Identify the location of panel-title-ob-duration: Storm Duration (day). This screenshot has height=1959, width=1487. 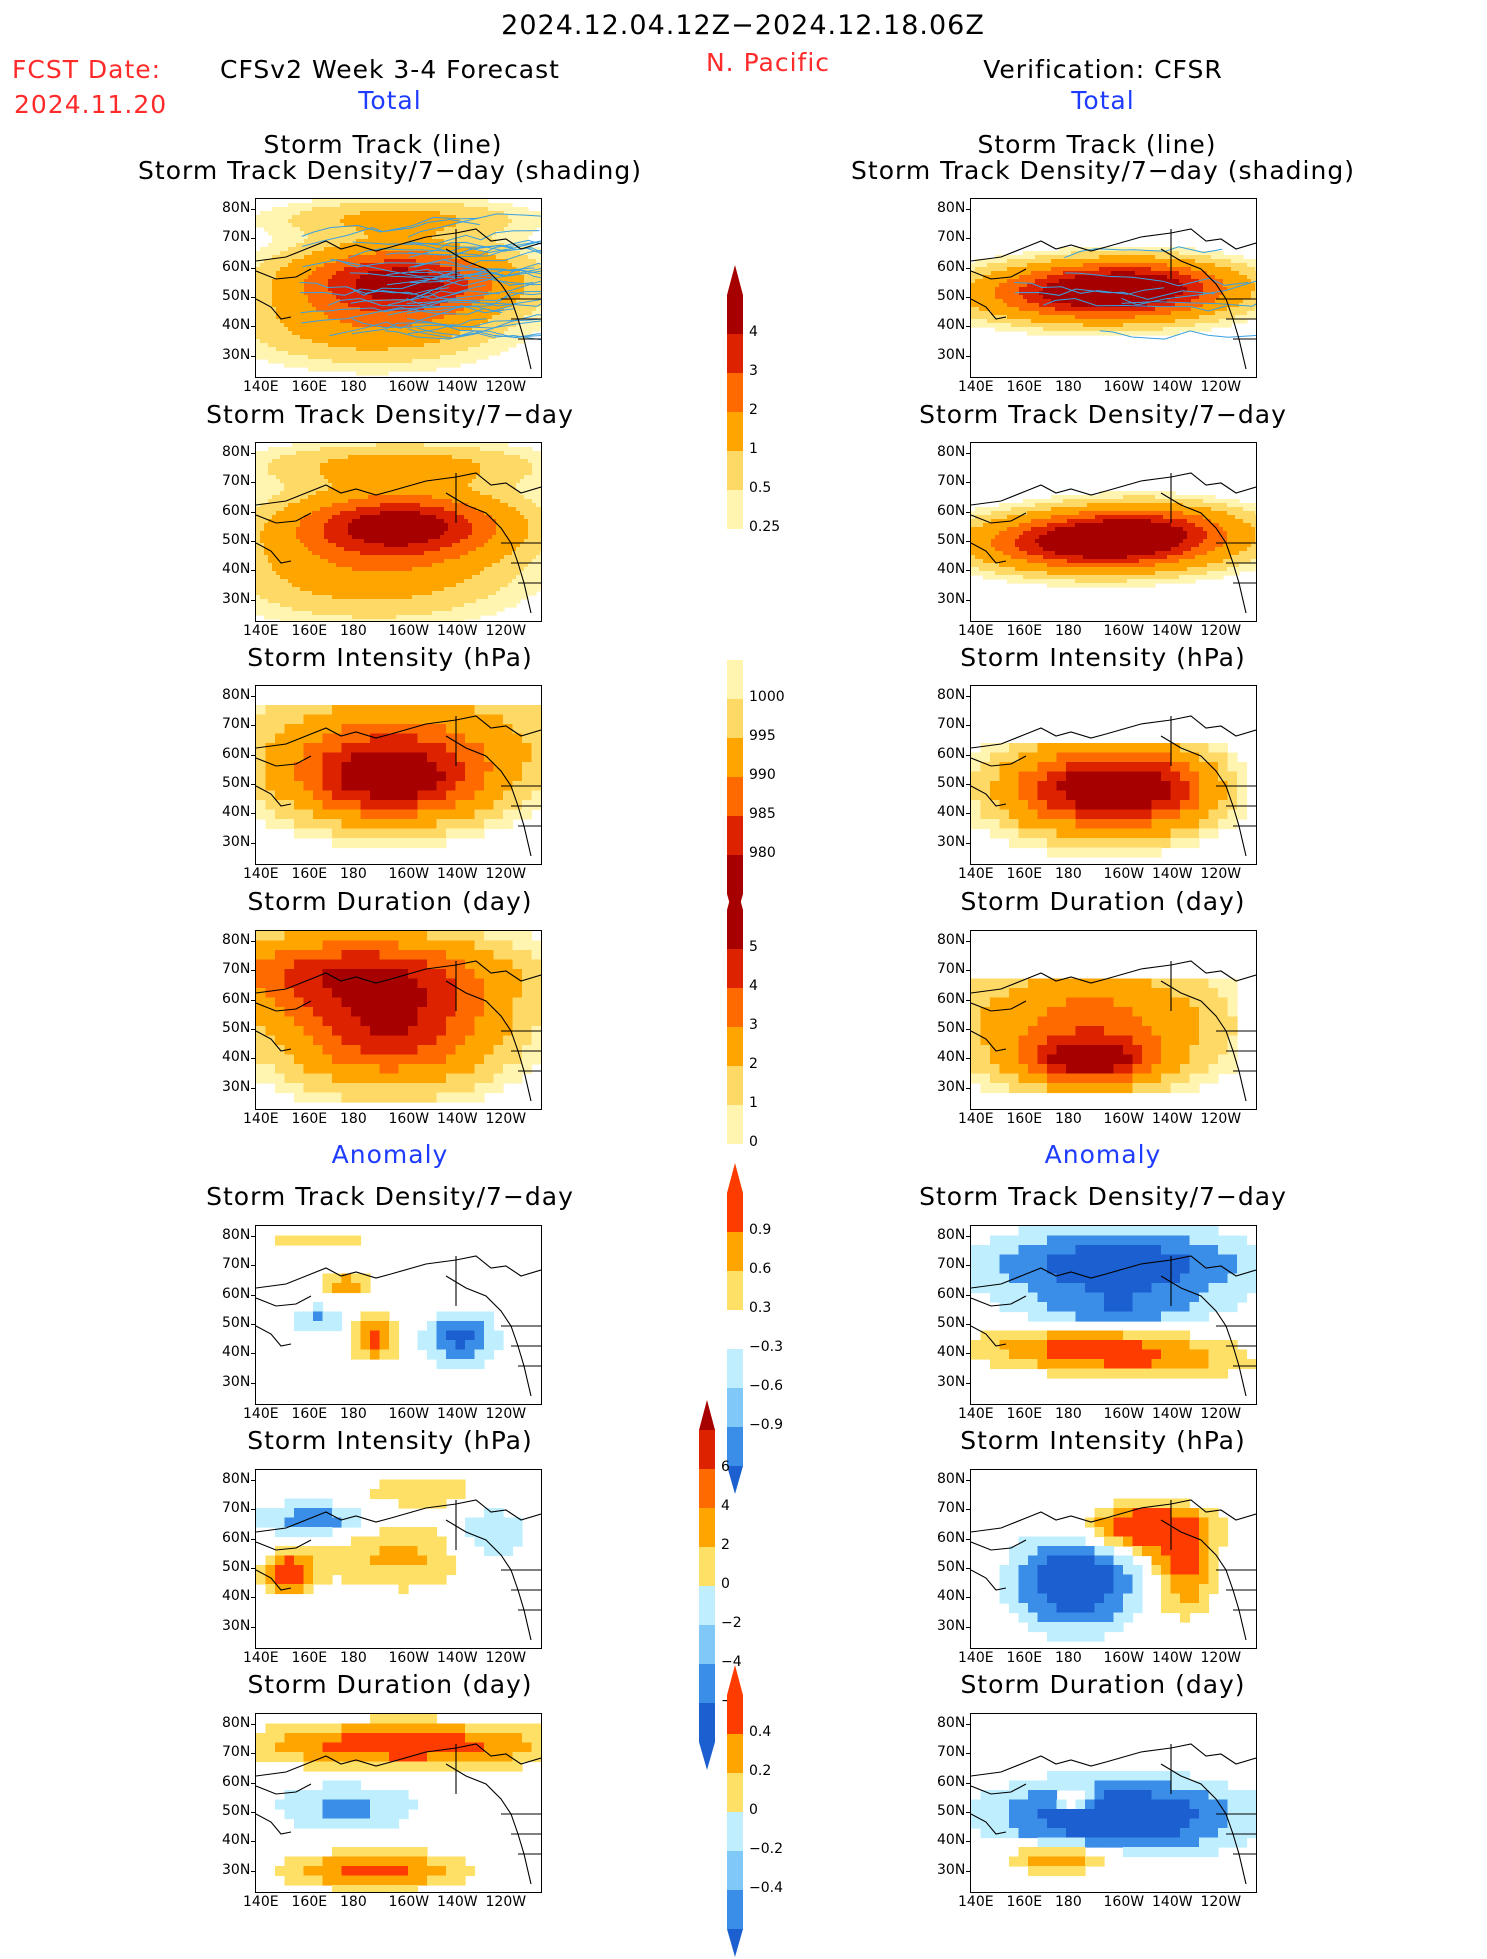
(1102, 901).